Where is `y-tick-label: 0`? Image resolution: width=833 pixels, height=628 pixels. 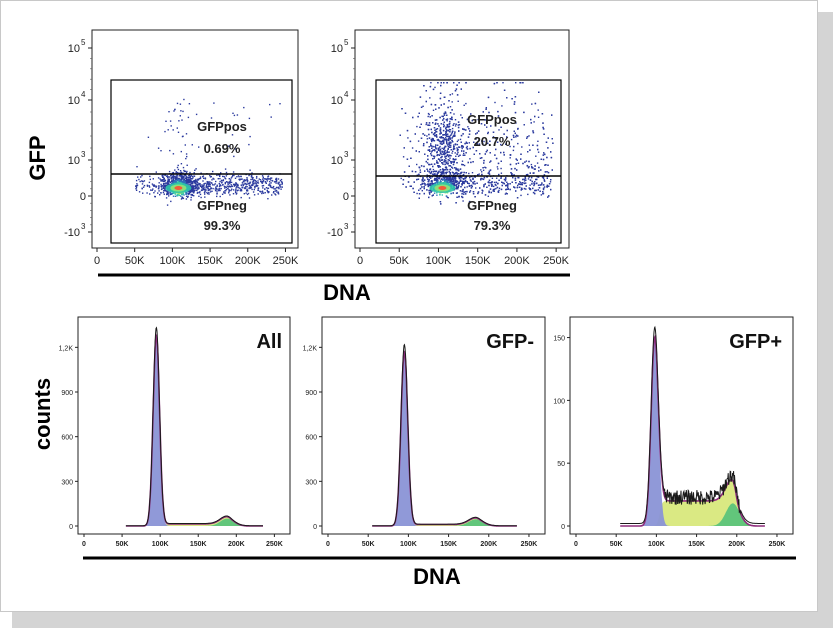 y-tick-label: 0 is located at coordinates (71, 527).